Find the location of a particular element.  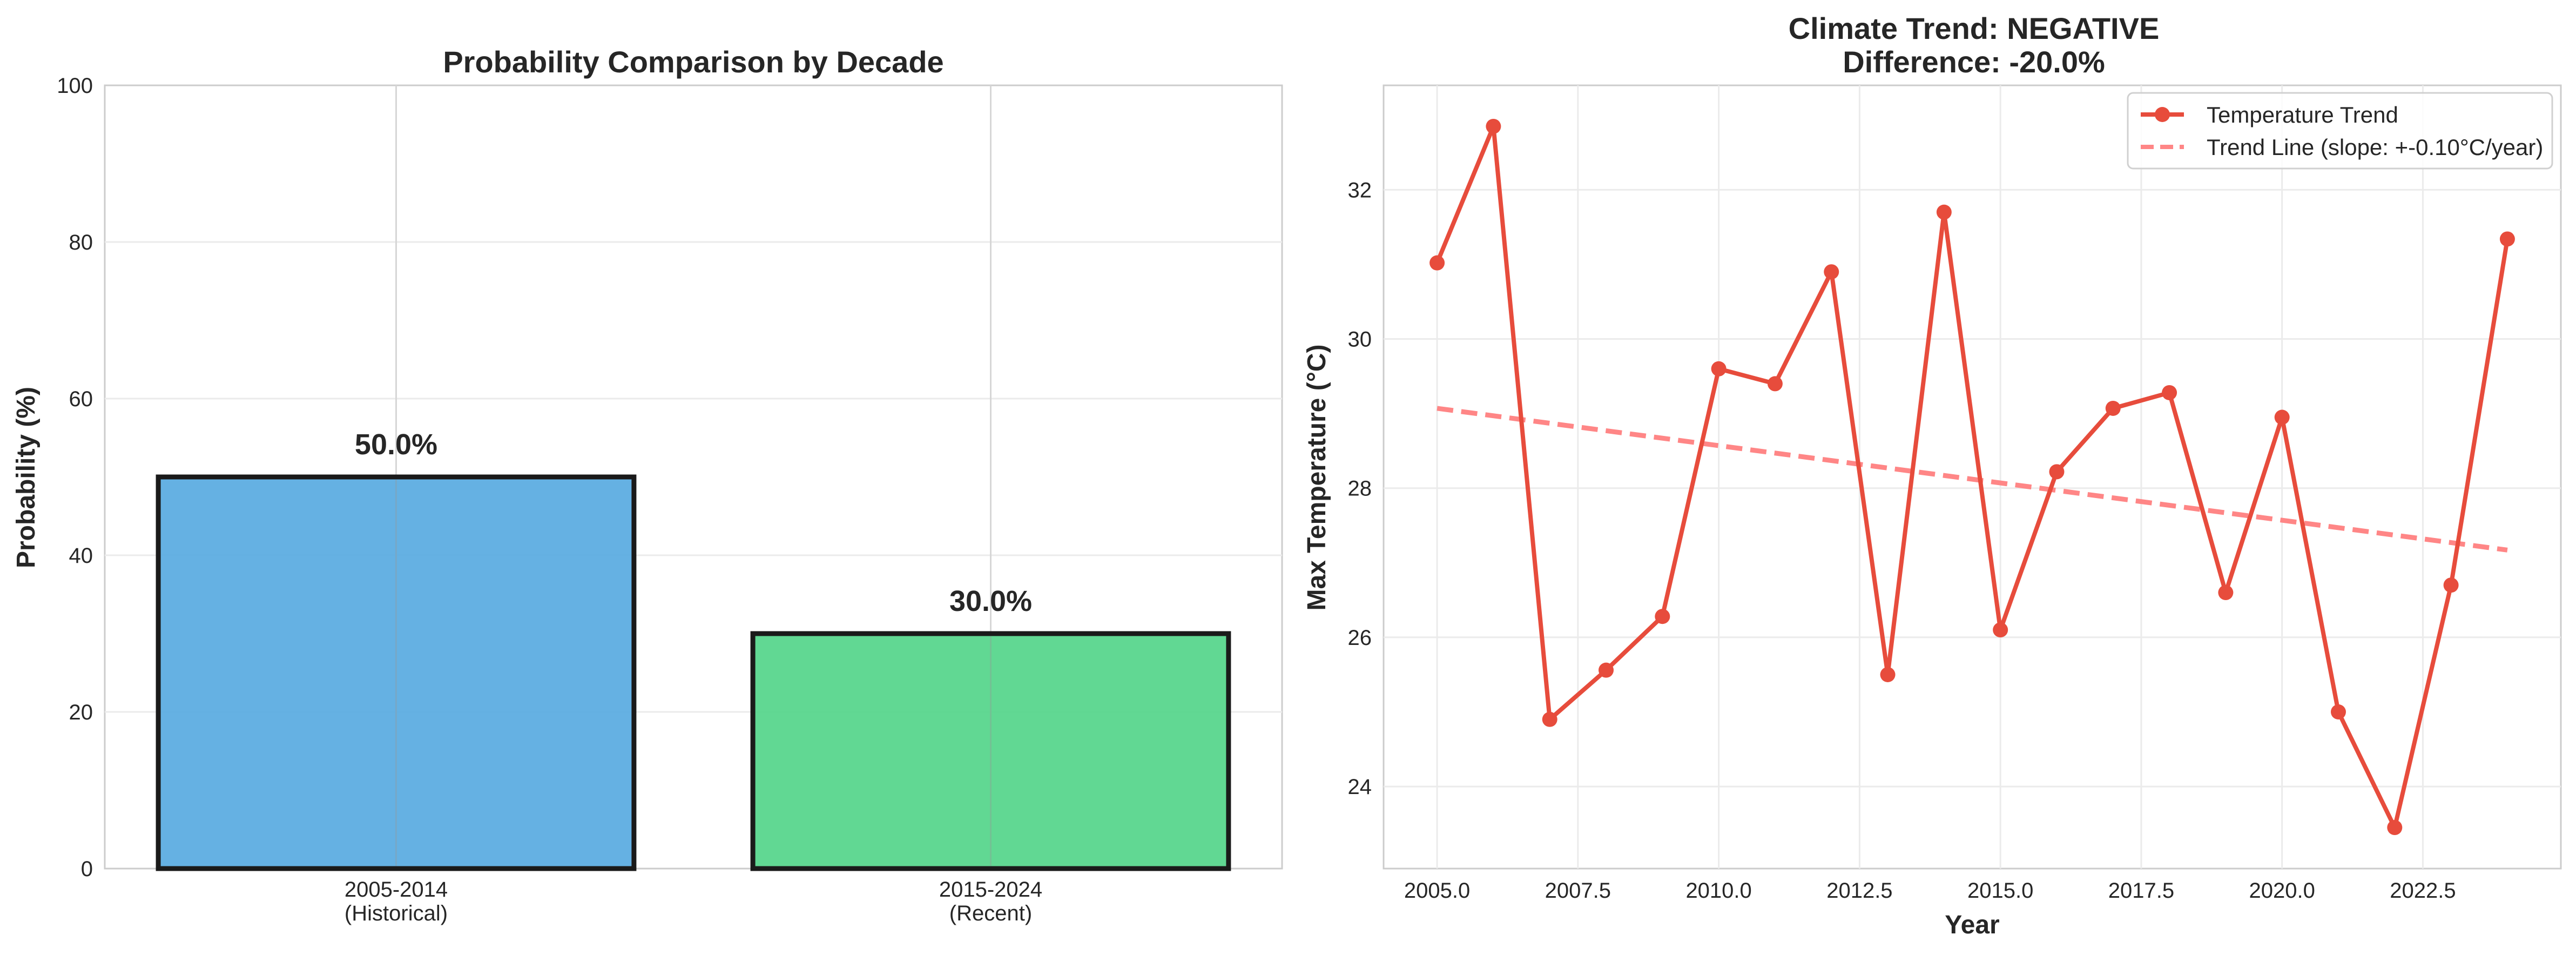

line-x-tick-label: 2005.0 is located at coordinates (1437, 891).